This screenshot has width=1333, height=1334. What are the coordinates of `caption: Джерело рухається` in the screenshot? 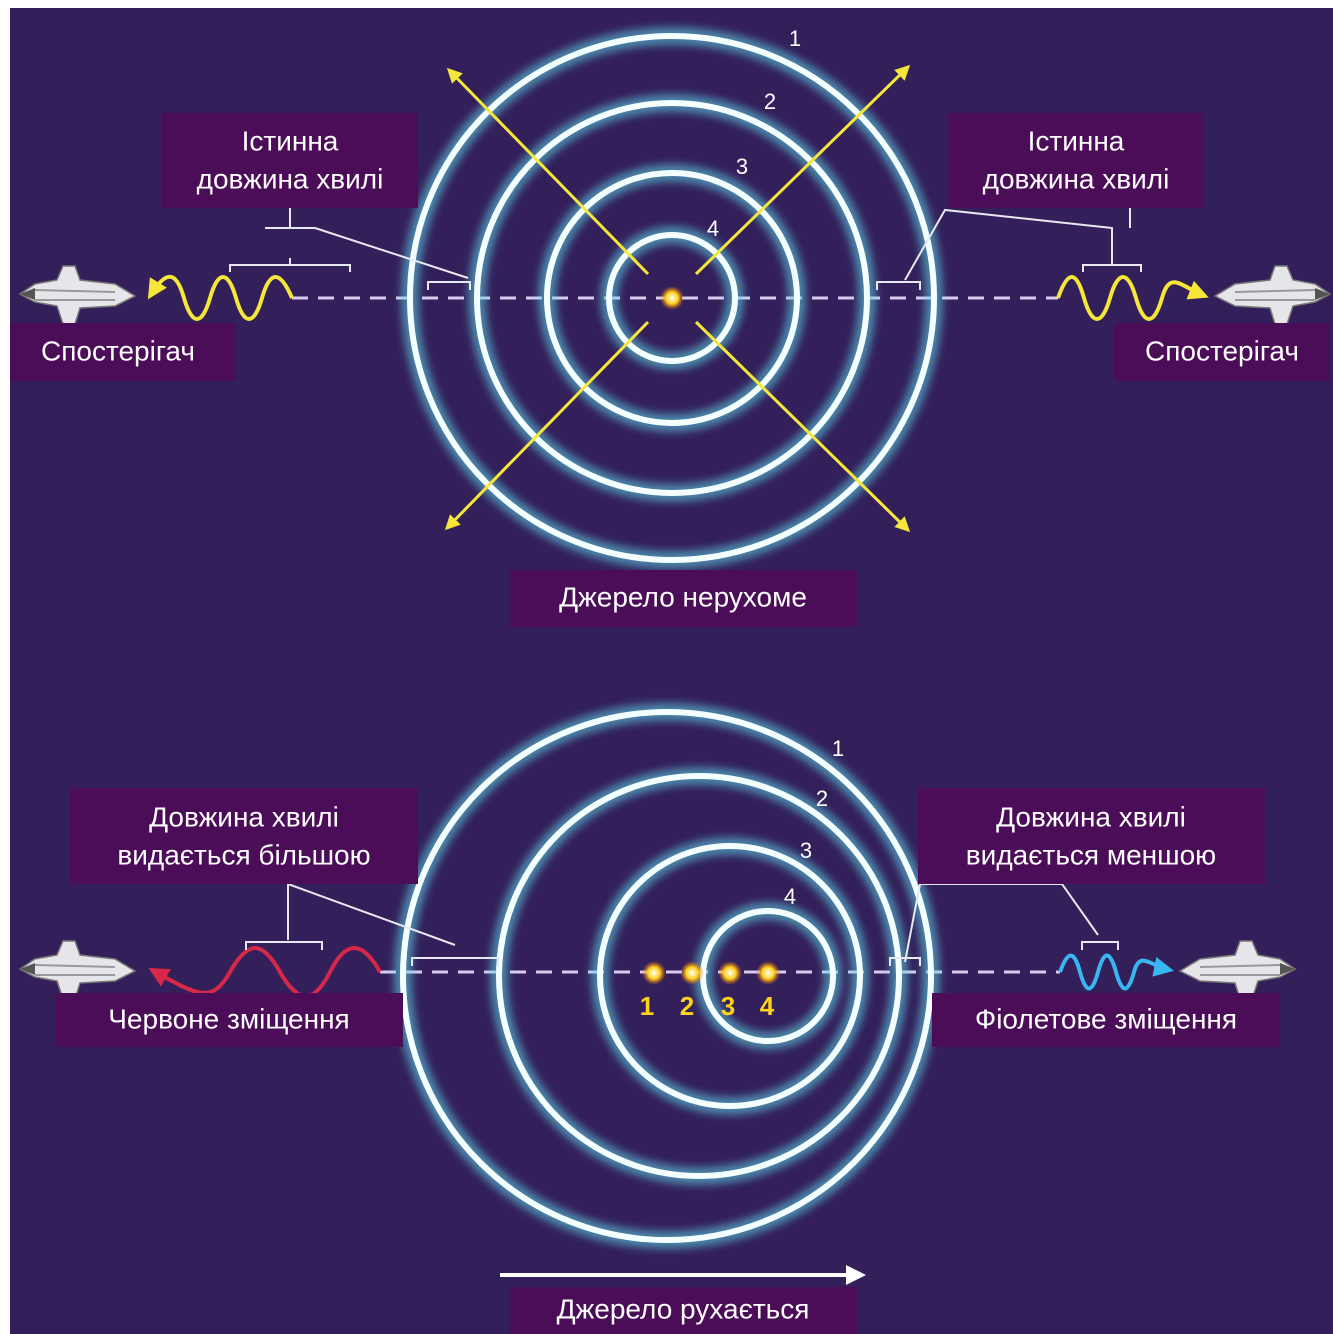 It's located at (683, 1308).